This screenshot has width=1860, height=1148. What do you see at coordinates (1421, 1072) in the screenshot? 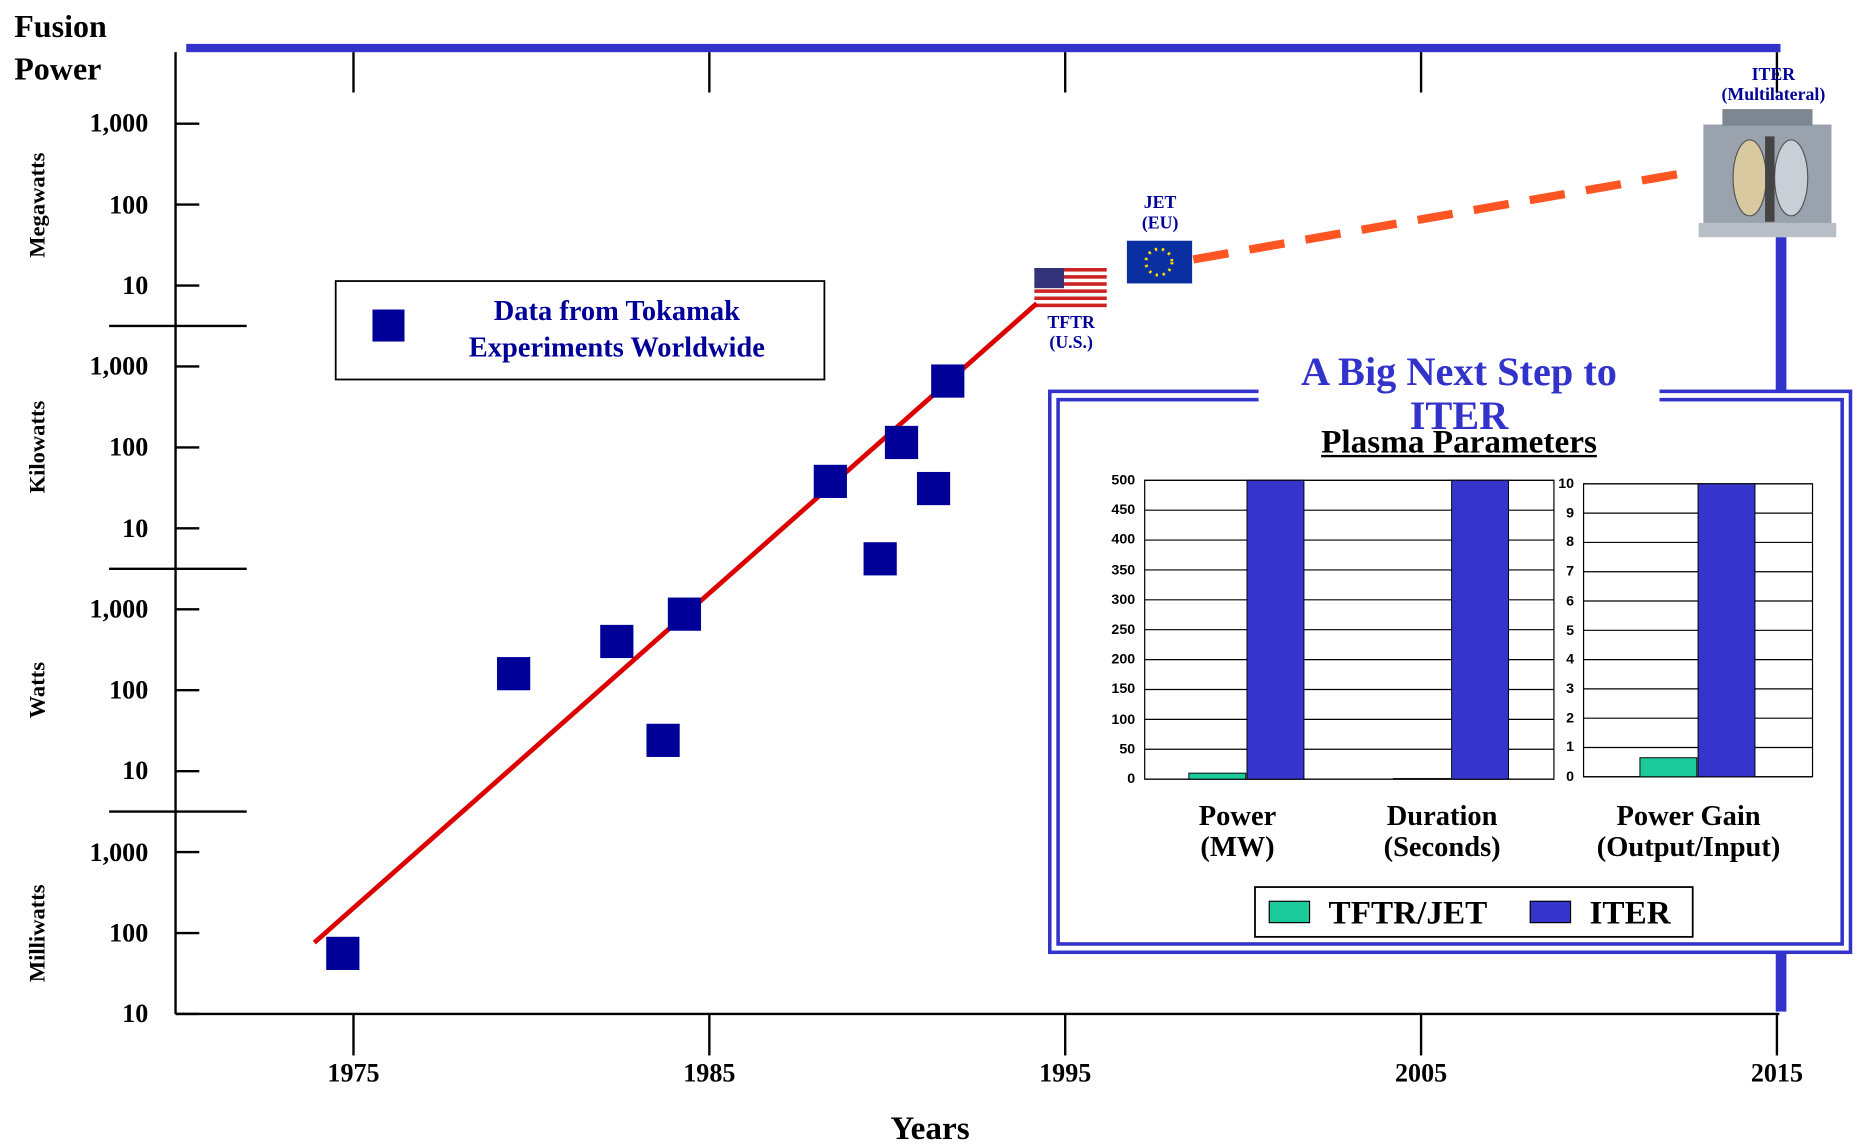
I see `x-tick-label: 2005` at bounding box center [1421, 1072].